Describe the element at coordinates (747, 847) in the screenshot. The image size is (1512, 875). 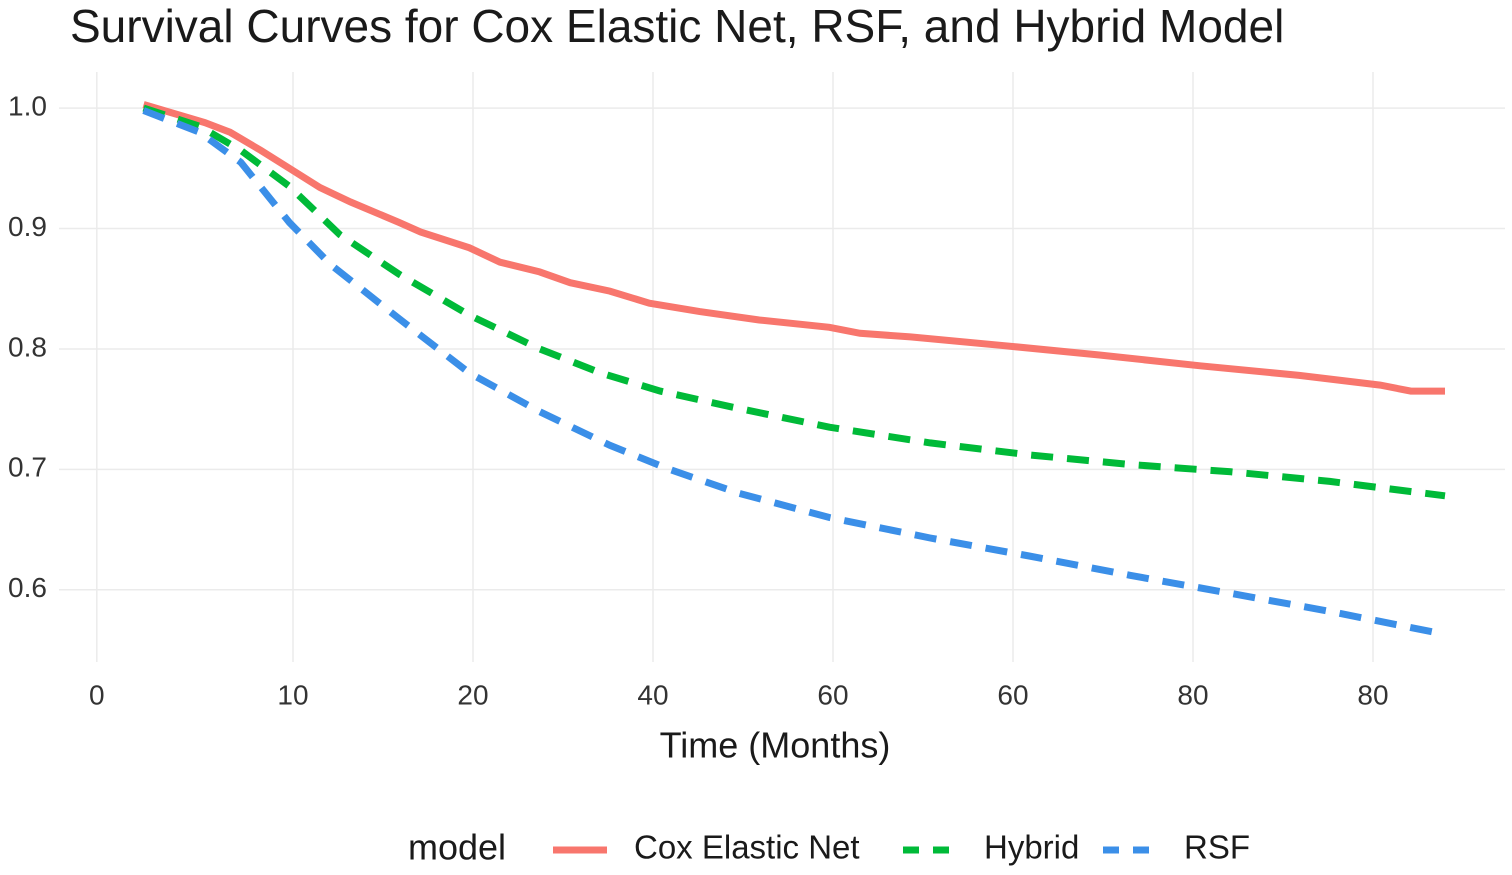
I see `legend-label: Cox Elastic Net` at that location.